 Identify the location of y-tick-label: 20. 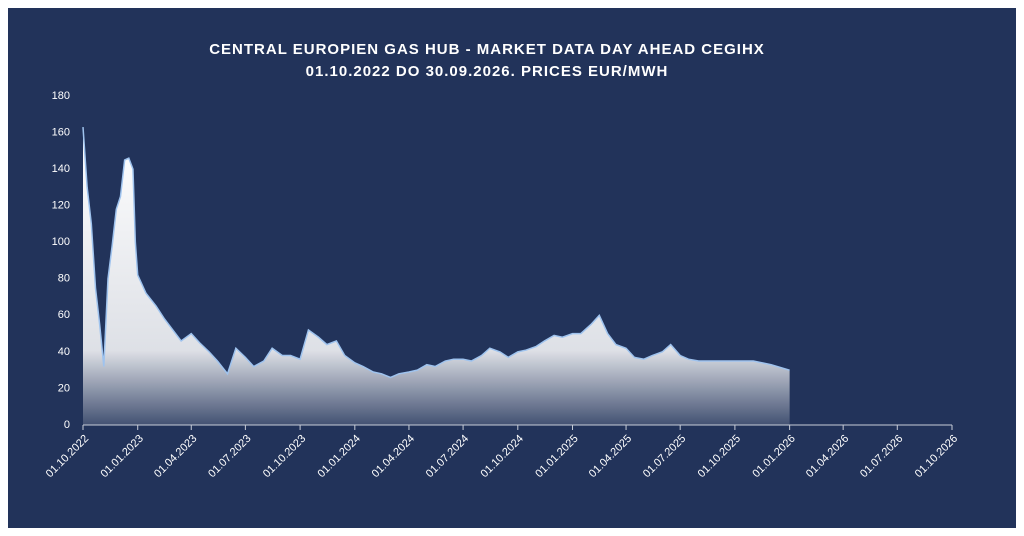
(64, 388).